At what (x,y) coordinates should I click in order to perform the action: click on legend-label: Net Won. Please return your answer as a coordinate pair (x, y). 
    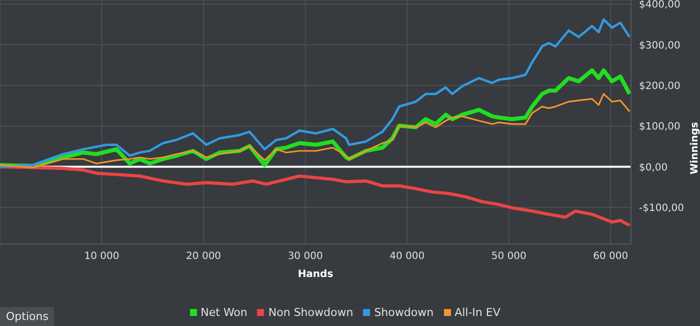
    Looking at the image, I should click on (224, 312).